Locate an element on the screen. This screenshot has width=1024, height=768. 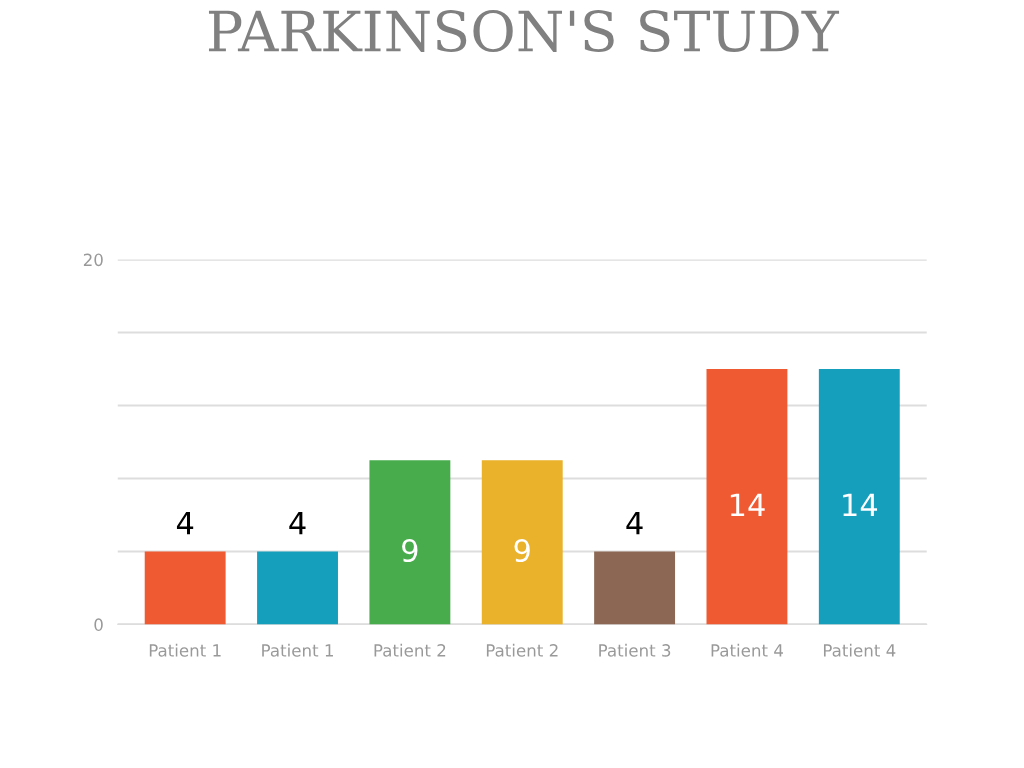
y-tick-label: 0 is located at coordinates (98, 624).